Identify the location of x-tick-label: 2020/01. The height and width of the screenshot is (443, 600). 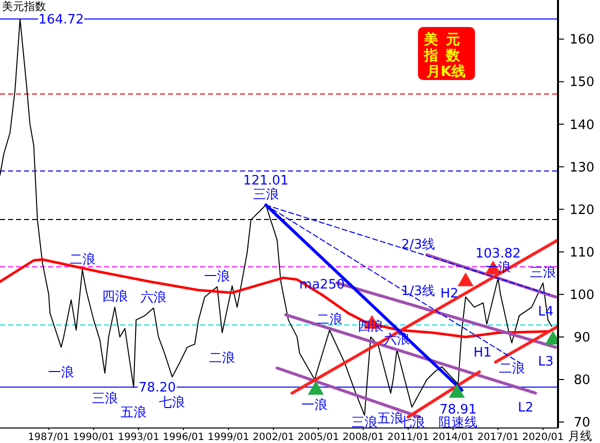
(543, 437).